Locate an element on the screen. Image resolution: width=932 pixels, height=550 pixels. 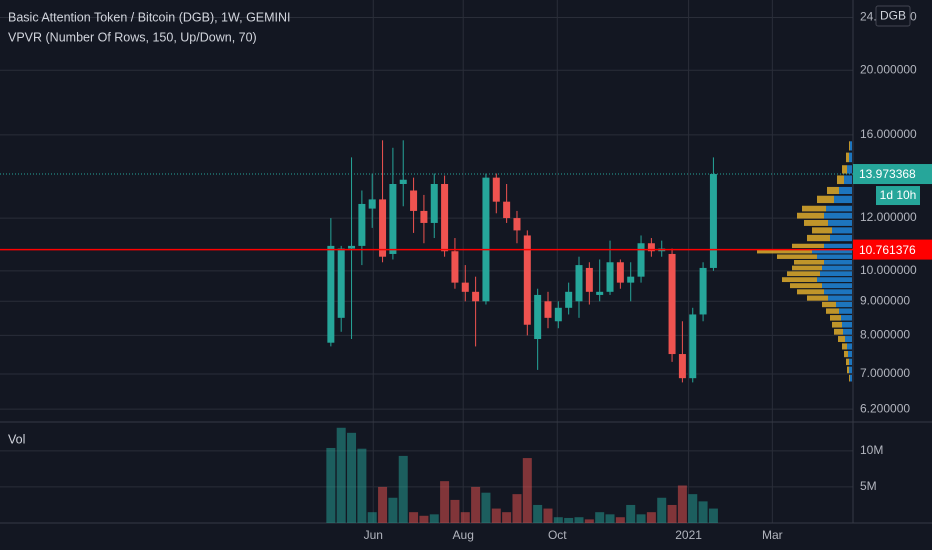
currency-label: DGB is located at coordinates (893, 16).